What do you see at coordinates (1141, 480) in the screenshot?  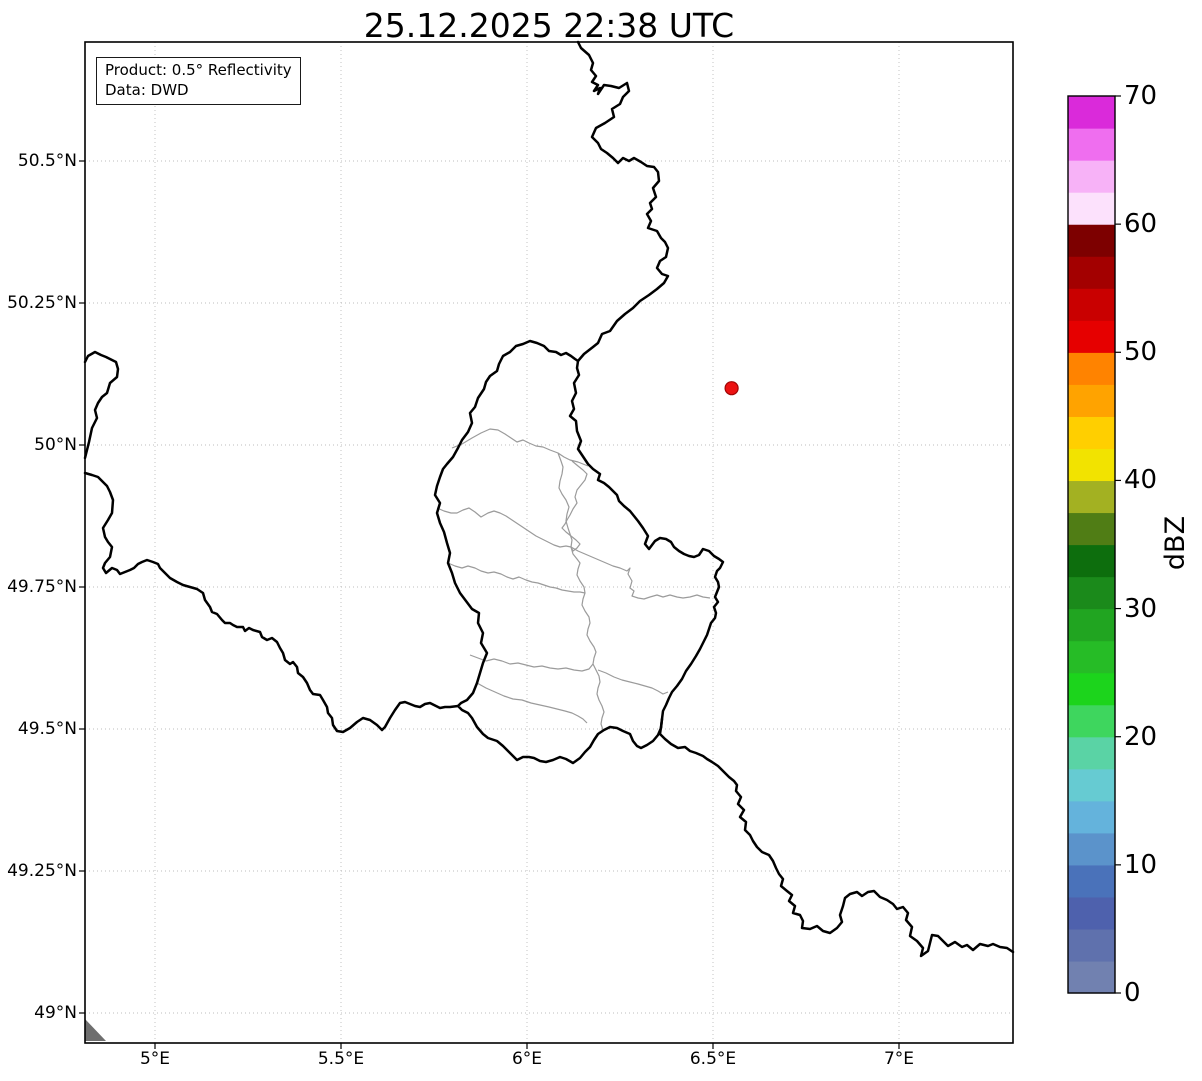 I see `colorbar-tick-label: 40` at bounding box center [1141, 480].